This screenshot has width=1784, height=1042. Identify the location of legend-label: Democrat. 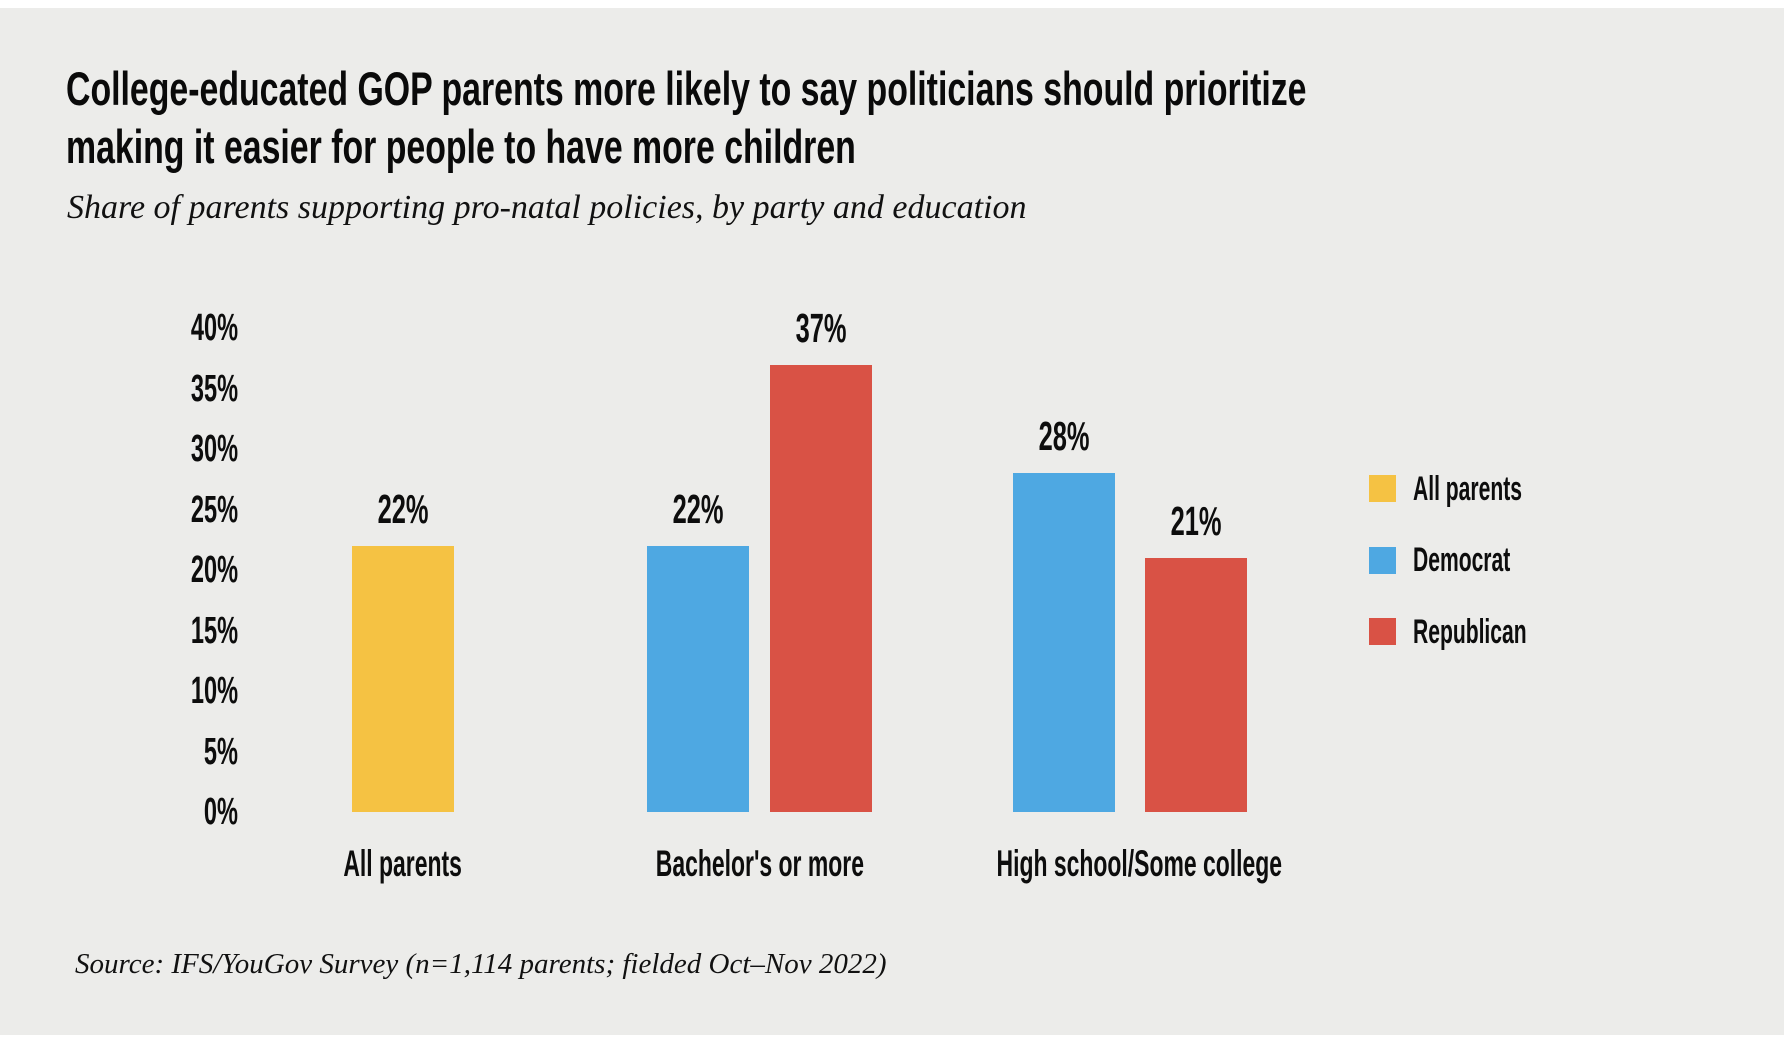
(1491, 560).